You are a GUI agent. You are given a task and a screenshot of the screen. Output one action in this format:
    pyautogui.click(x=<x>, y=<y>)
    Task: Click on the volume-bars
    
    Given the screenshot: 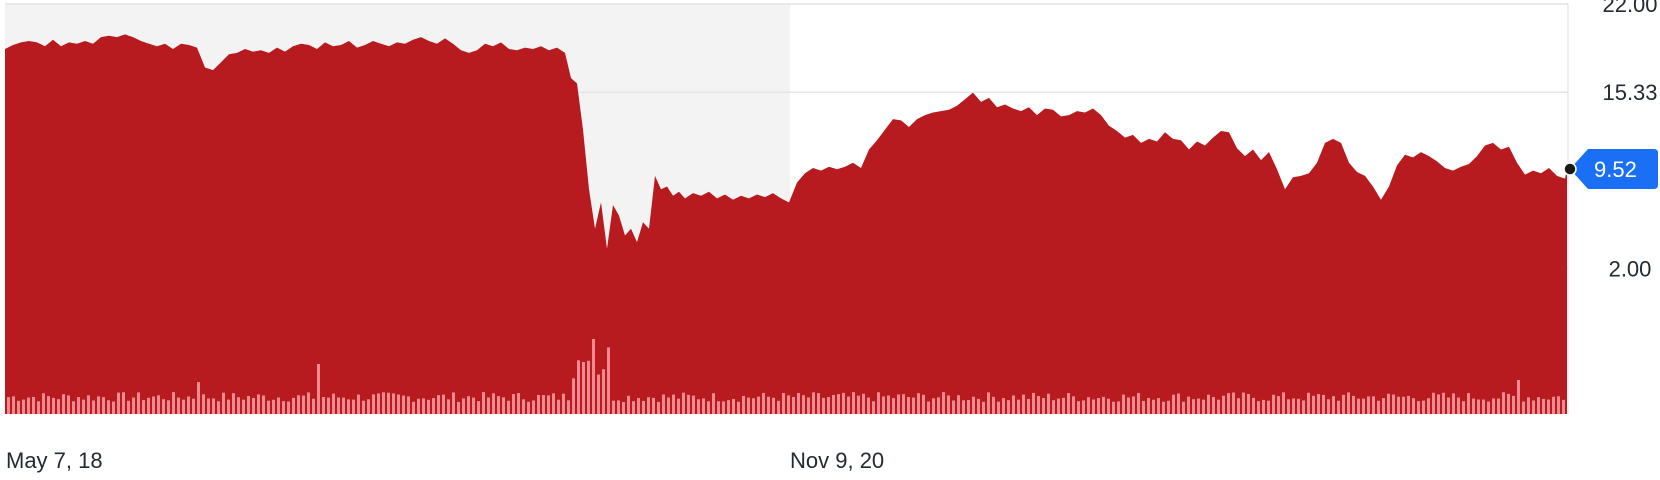 What is the action you would take?
    pyautogui.click(x=786, y=376)
    